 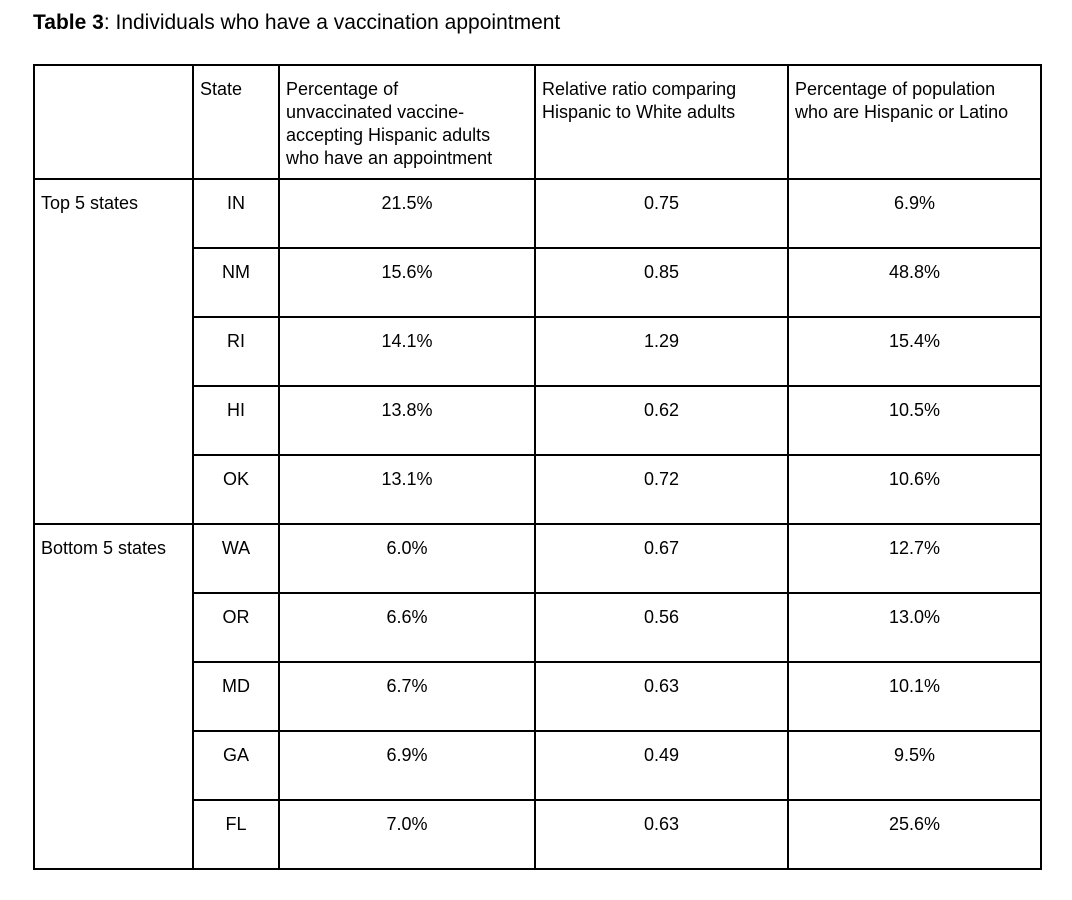 I want to click on pct-appointment-cell: 6.9%, so click(x=407, y=765).